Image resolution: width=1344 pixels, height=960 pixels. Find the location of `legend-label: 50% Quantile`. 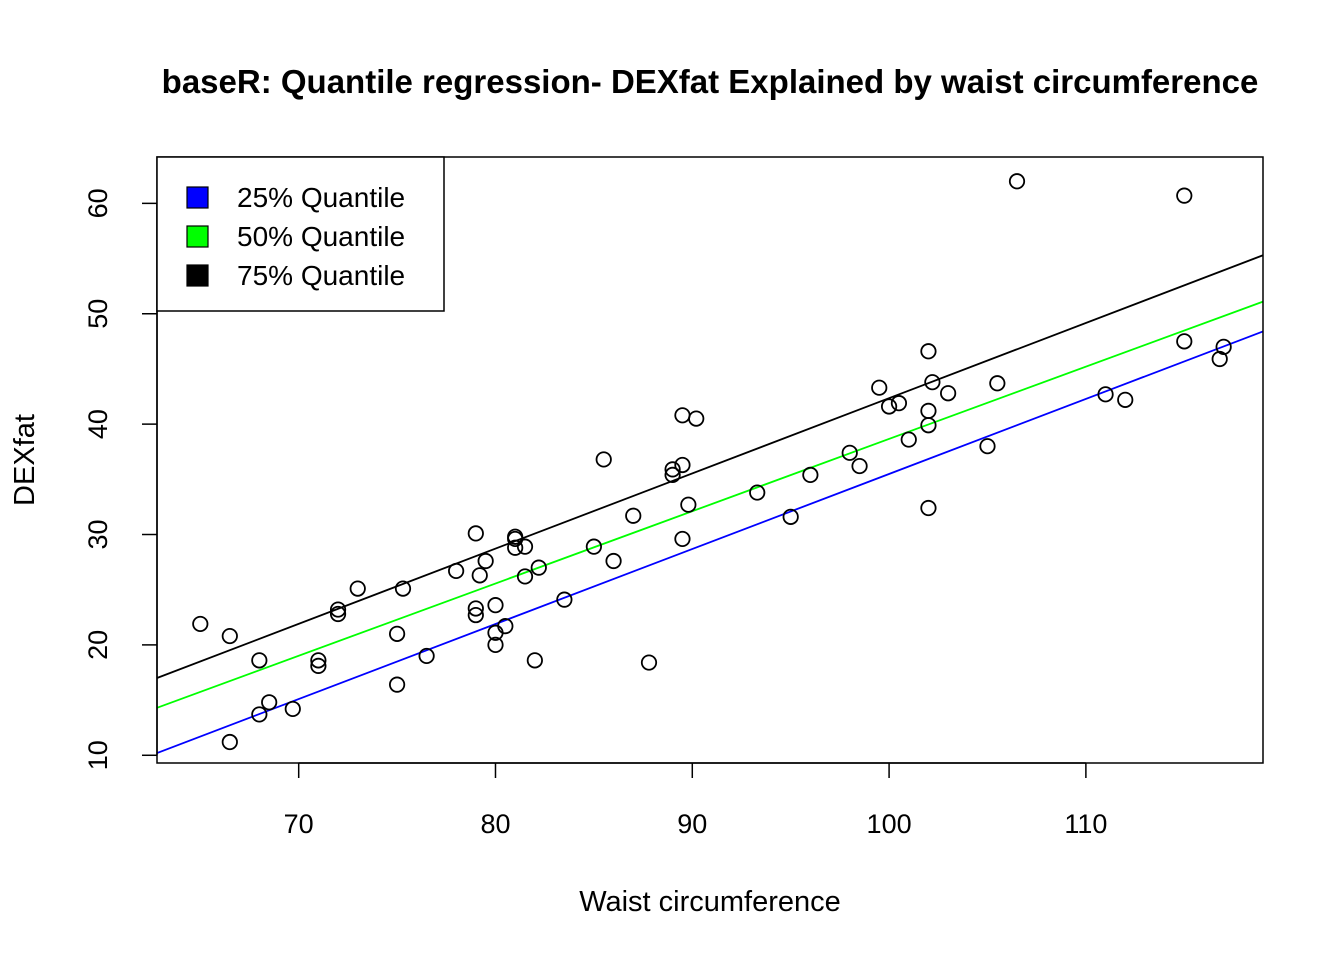

legend-label: 50% Quantile is located at coordinates (321, 236).